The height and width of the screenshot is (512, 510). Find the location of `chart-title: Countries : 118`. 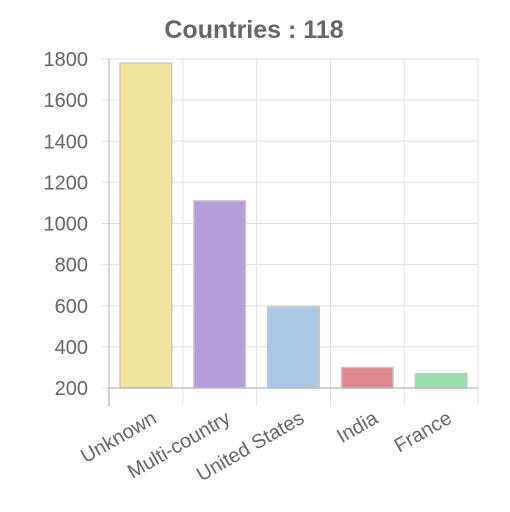

chart-title: Countries : 118 is located at coordinates (253, 30).